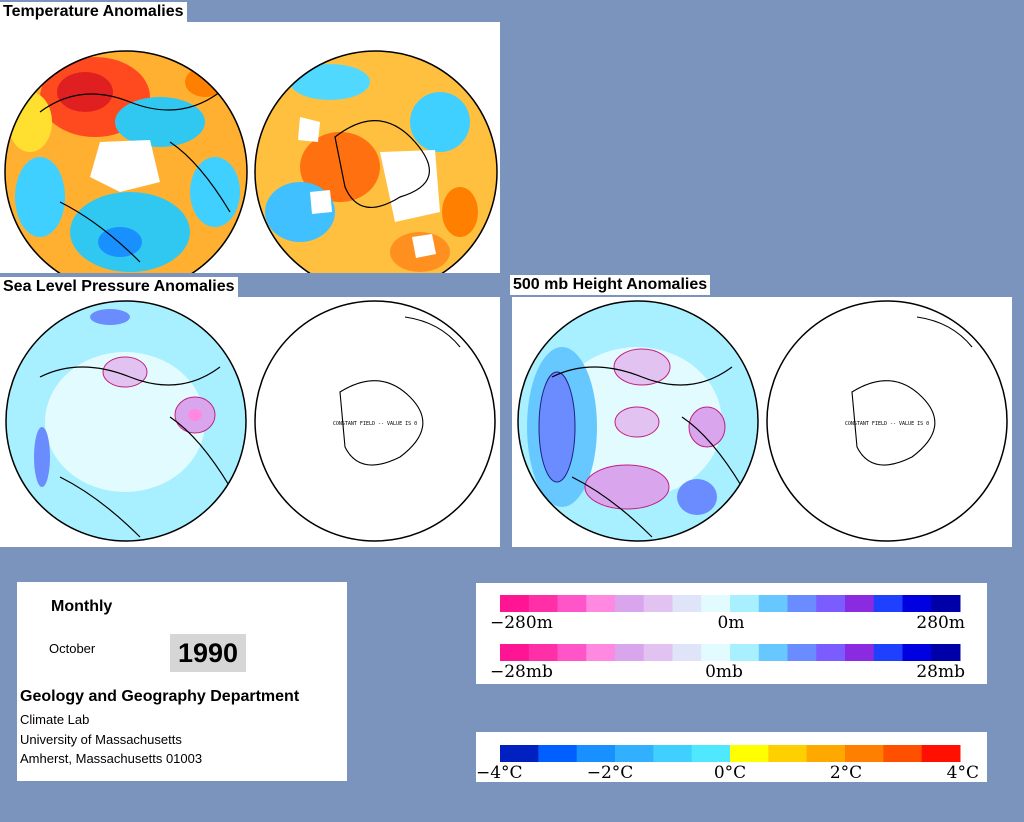  Describe the element at coordinates (251, 161) in the screenshot. I see `temperature-maps` at that location.